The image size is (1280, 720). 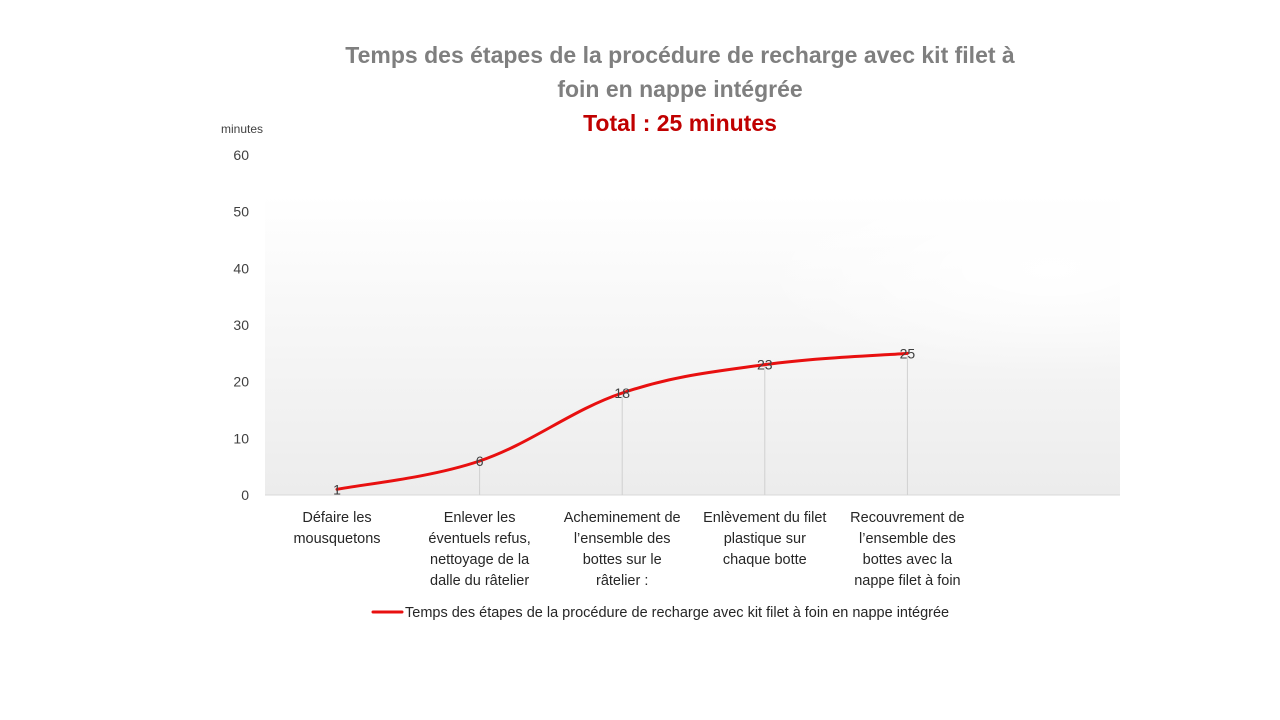 What do you see at coordinates (337, 489) in the screenshot?
I see `data-label: 1` at bounding box center [337, 489].